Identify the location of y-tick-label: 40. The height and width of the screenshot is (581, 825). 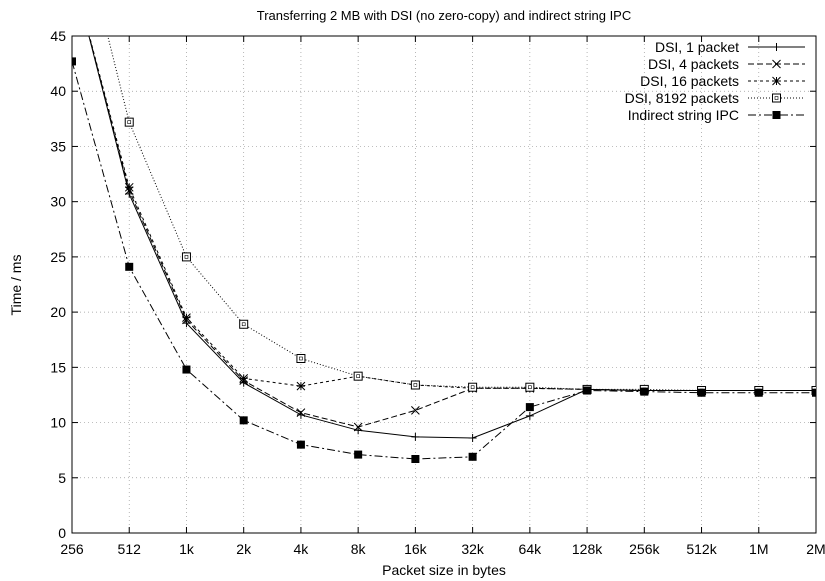
(58, 91).